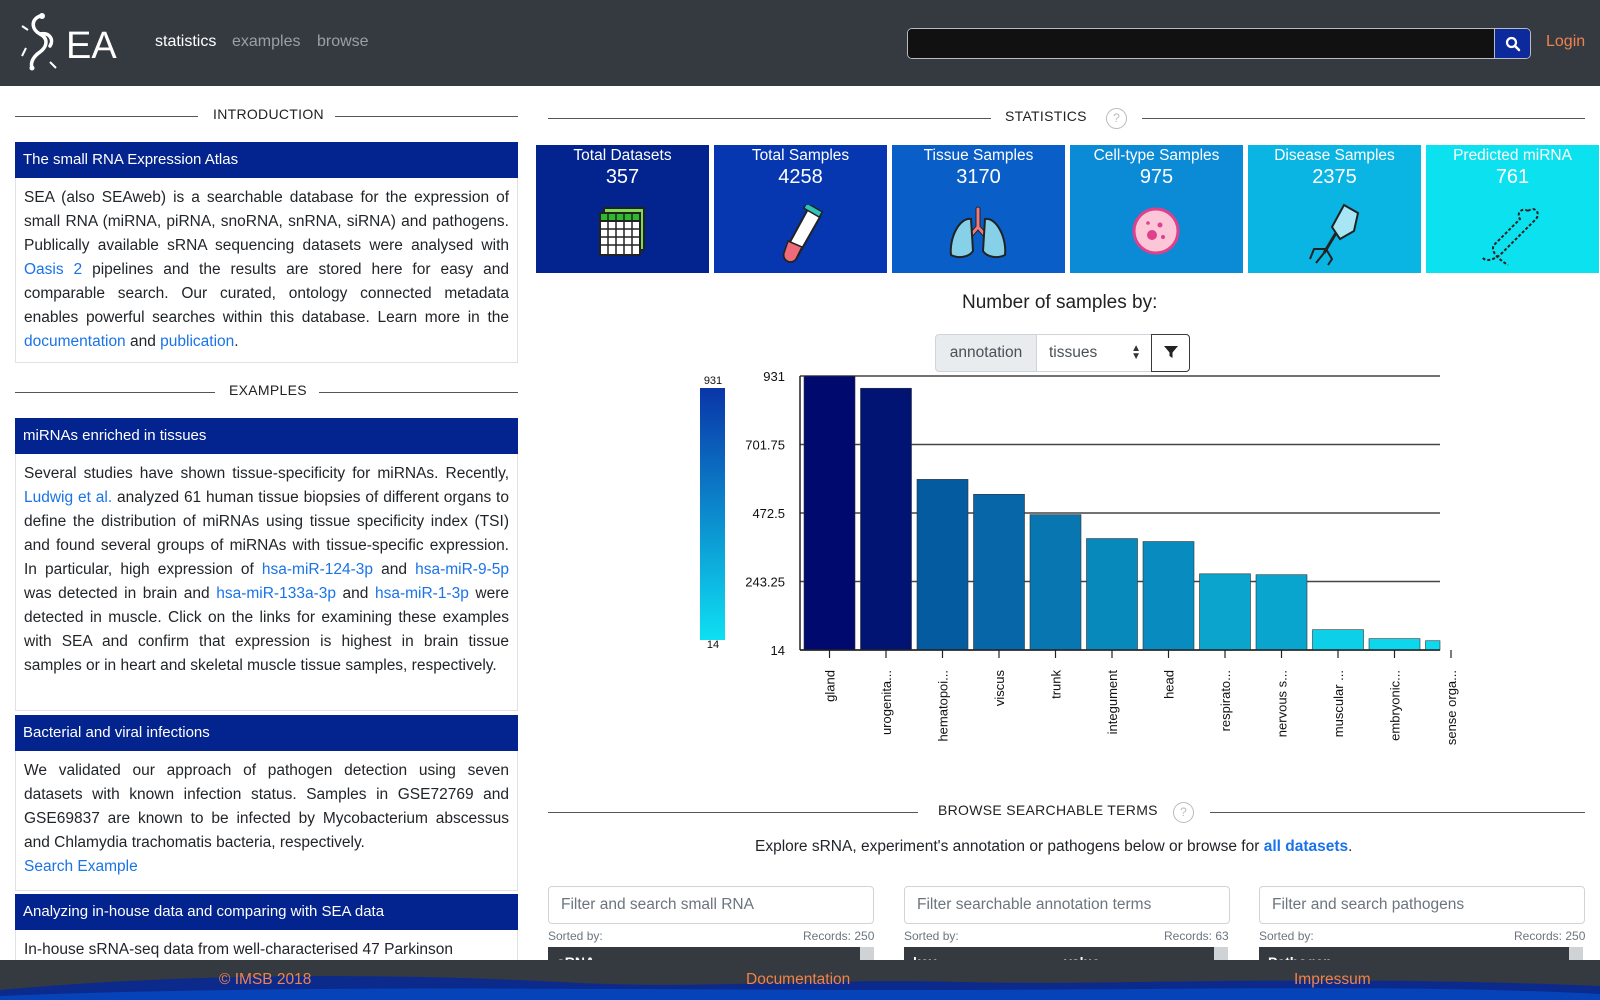  What do you see at coordinates (81, 866) in the screenshot?
I see `search-example-link: Search Example` at bounding box center [81, 866].